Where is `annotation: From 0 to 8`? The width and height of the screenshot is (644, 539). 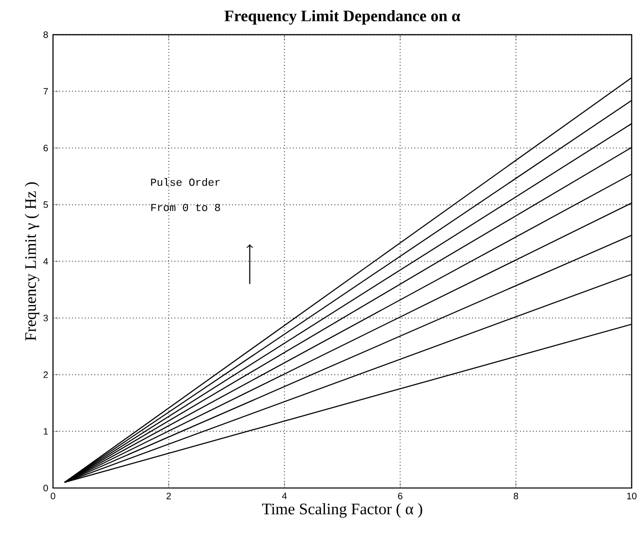
annotation: From 0 to 8 is located at coordinates (185, 208).